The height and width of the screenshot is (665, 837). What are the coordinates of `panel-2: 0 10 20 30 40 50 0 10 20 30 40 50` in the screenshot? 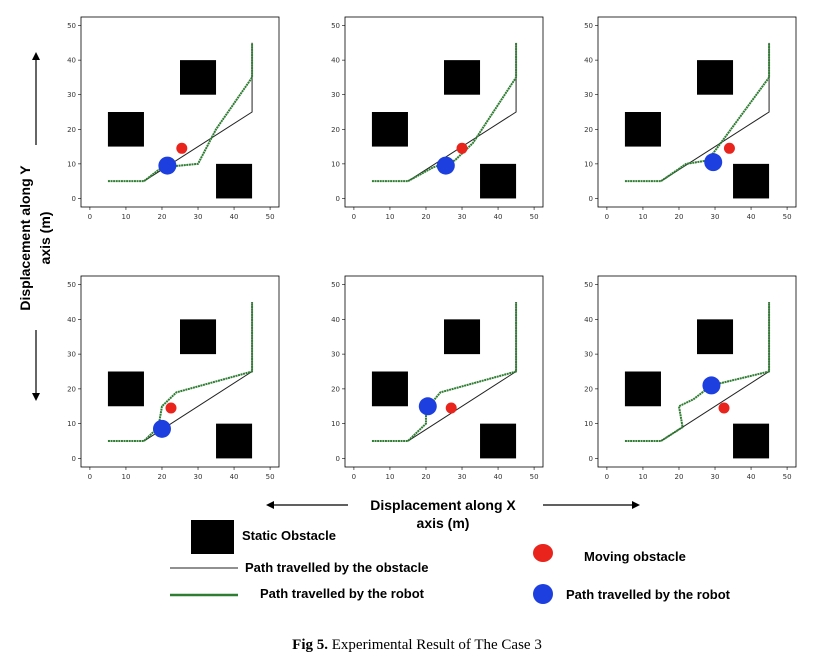 It's located at (437, 118).